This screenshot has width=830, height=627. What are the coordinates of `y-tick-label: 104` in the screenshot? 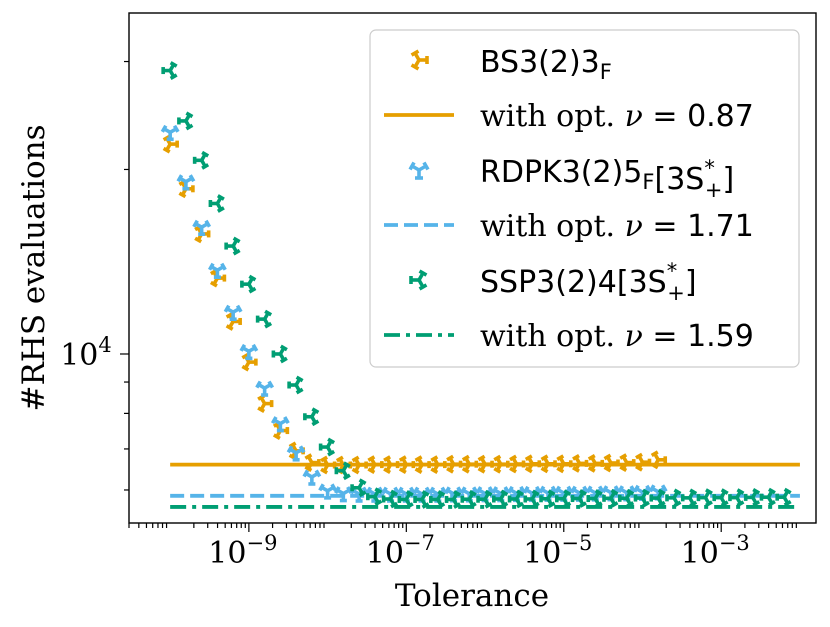 It's located at (86, 353).